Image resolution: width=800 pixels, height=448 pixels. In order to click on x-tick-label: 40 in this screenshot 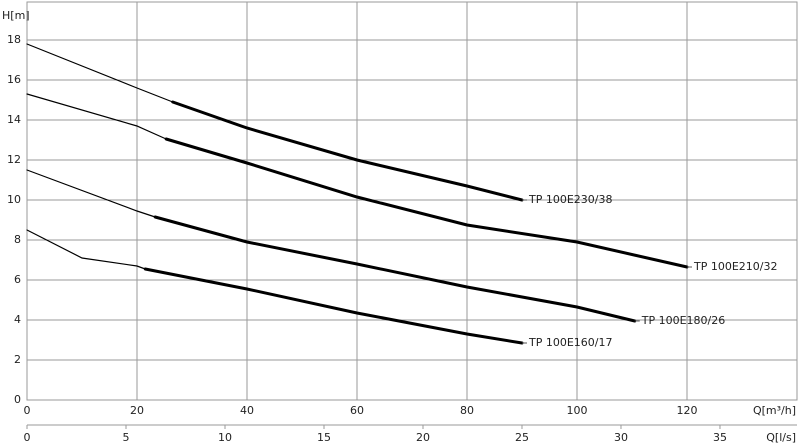, I will do `click(247, 410)`.